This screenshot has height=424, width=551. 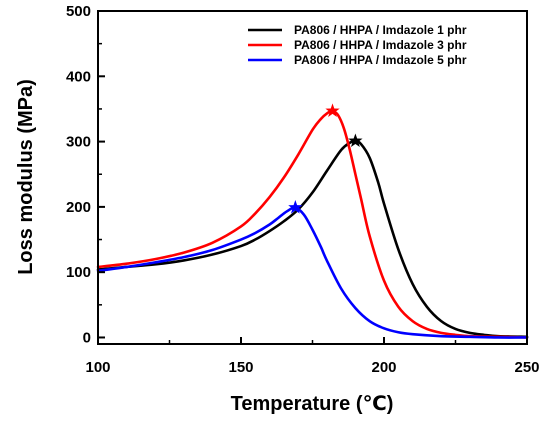 What do you see at coordinates (380, 45) in the screenshot?
I see `legend-label-imidazole-3phr: PA806 / HHPA / Imdazole 3 phr` at bounding box center [380, 45].